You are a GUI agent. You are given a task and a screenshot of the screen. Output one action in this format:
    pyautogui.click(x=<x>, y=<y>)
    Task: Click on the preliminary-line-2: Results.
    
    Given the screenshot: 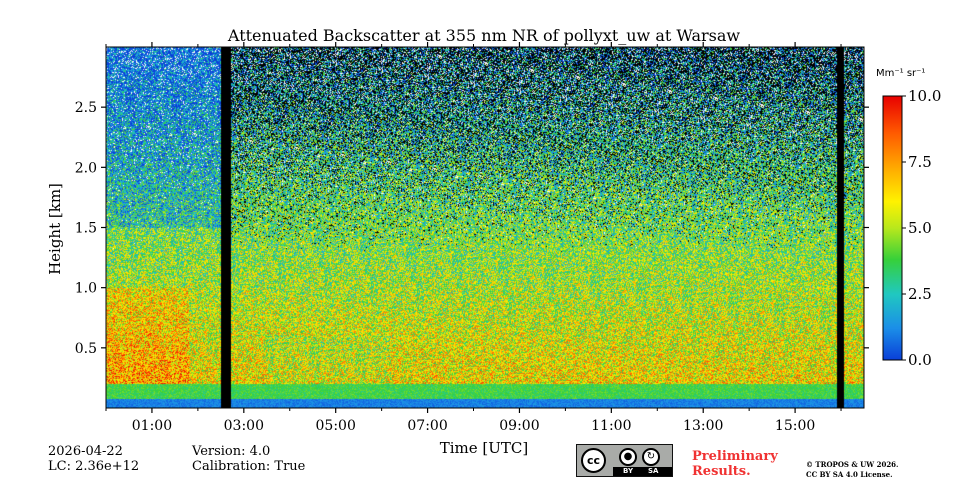 What is the action you would take?
    pyautogui.click(x=721, y=471)
    